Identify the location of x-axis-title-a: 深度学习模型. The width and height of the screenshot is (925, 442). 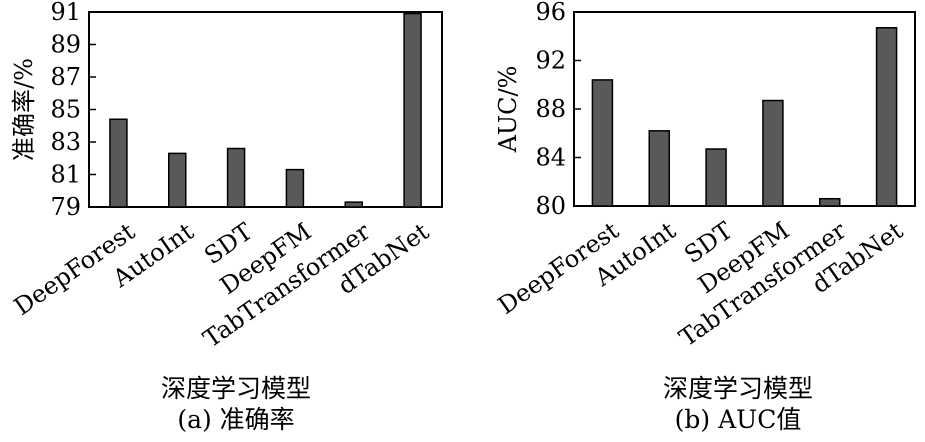
(236, 388).